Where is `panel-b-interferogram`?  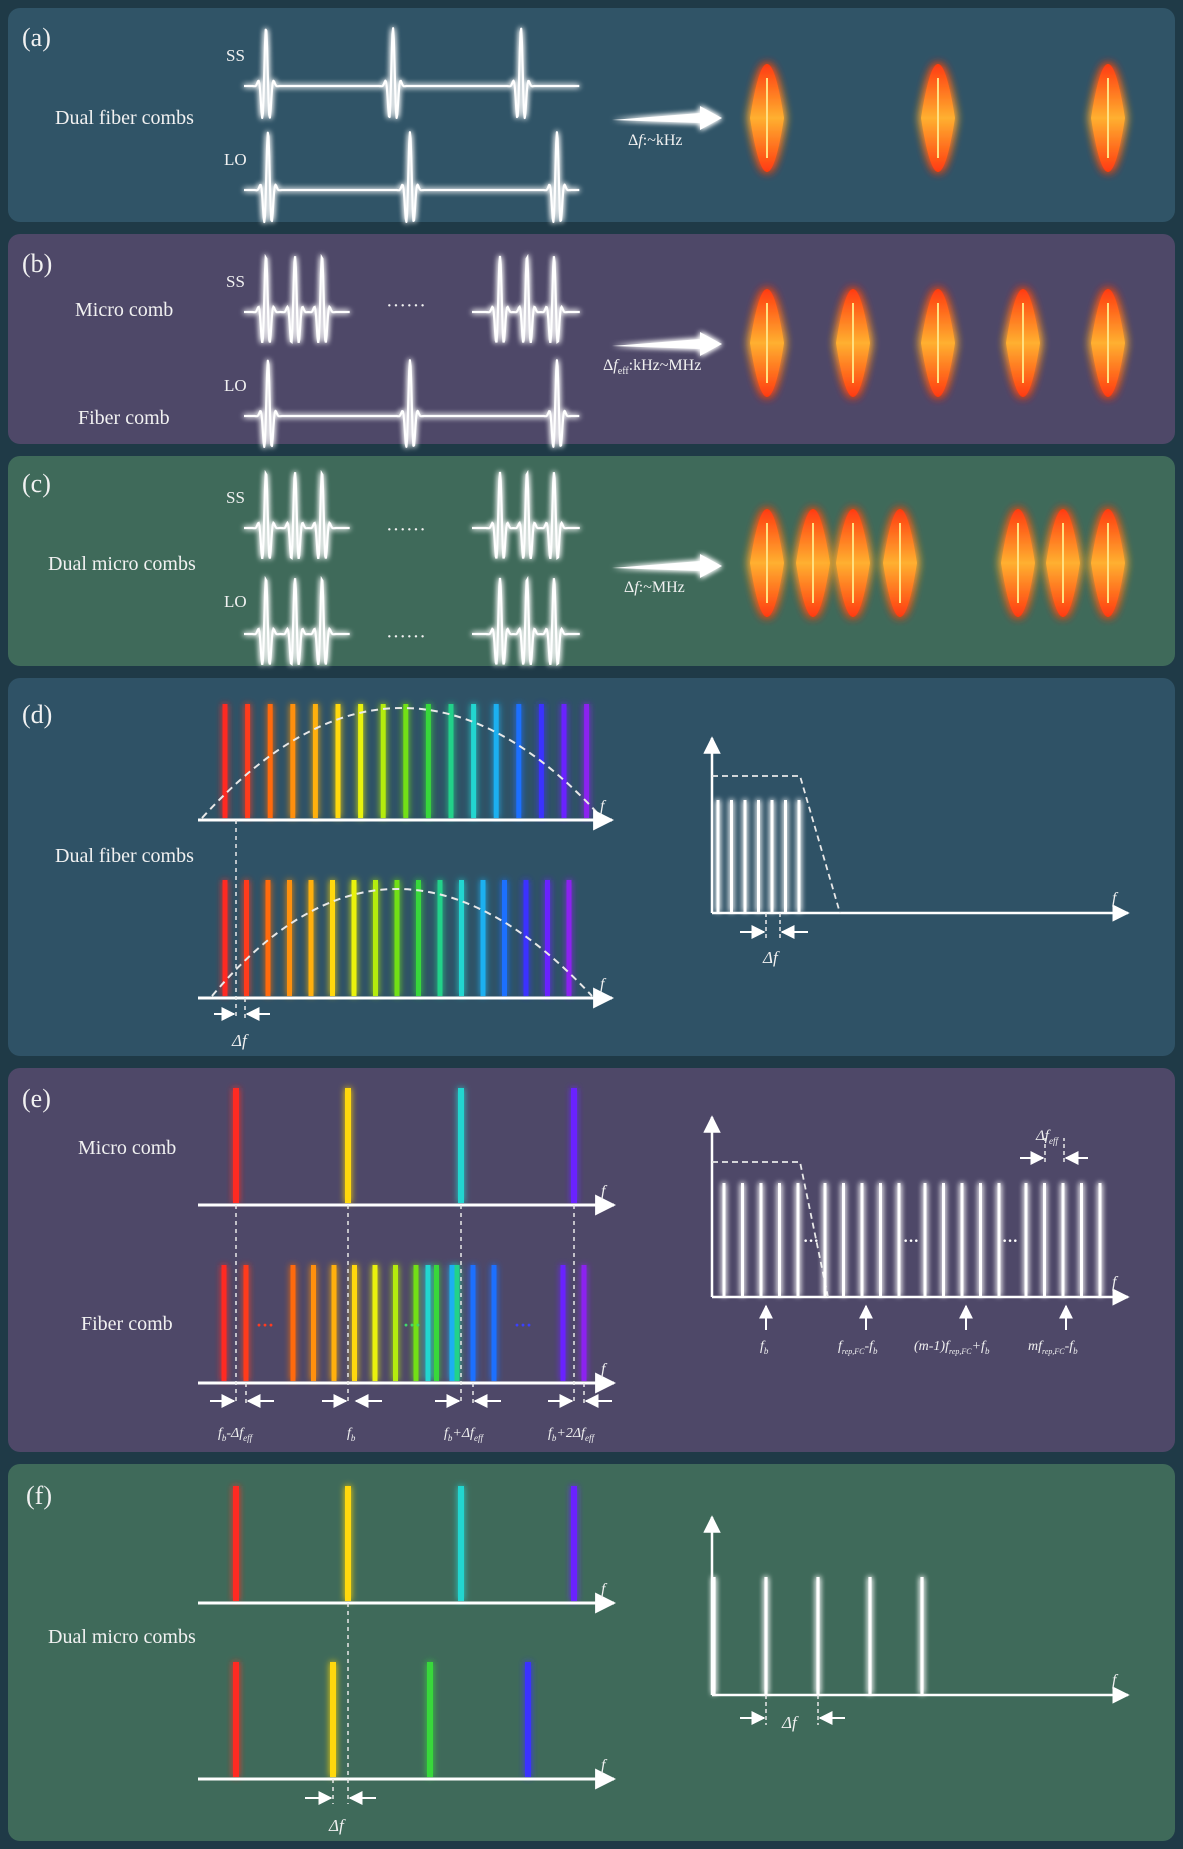
panel-b-interferogram is located at coordinates (939, 343).